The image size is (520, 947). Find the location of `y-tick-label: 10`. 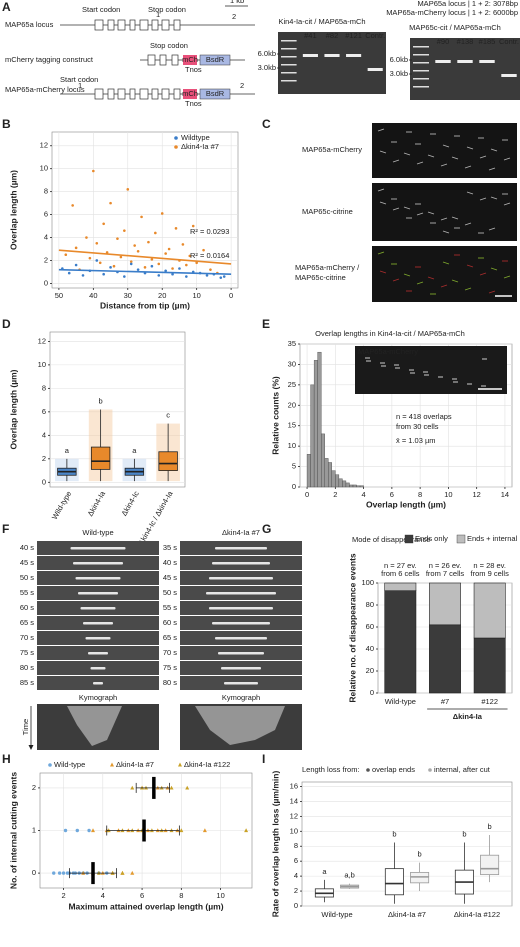

y-tick-label: 10 is located at coordinates (294, 830).